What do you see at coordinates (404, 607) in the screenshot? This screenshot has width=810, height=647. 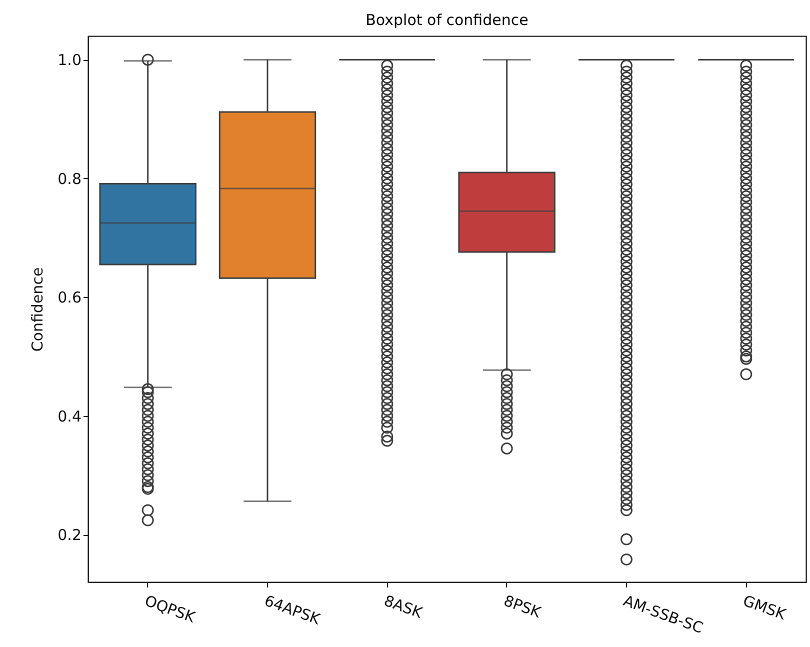 I see `x-tick-label: 8ASK` at bounding box center [404, 607].